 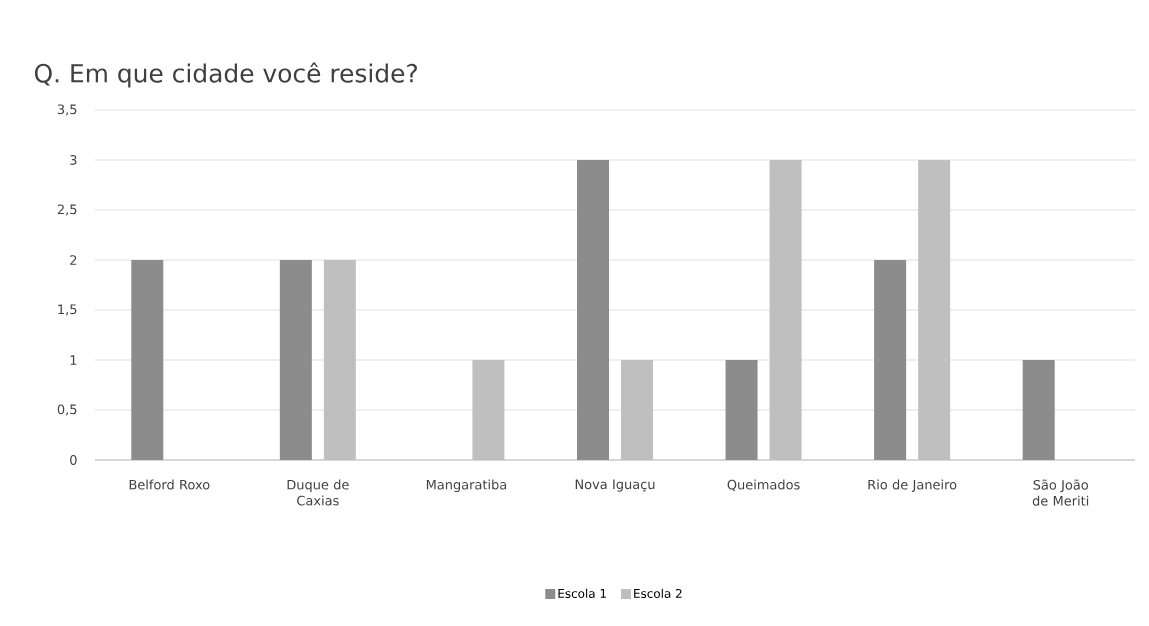 I want to click on y-tick-label: 1, so click(x=73, y=360).